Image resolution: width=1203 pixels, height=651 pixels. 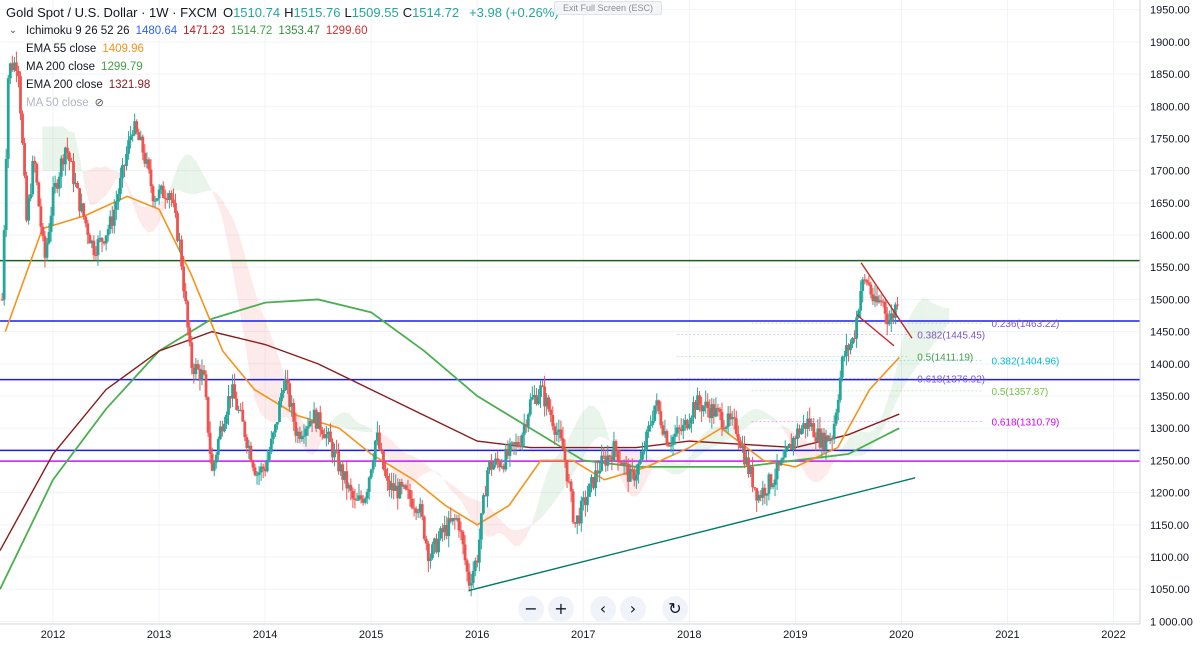 I want to click on eye-off-icon: ⊘, so click(x=99, y=103).